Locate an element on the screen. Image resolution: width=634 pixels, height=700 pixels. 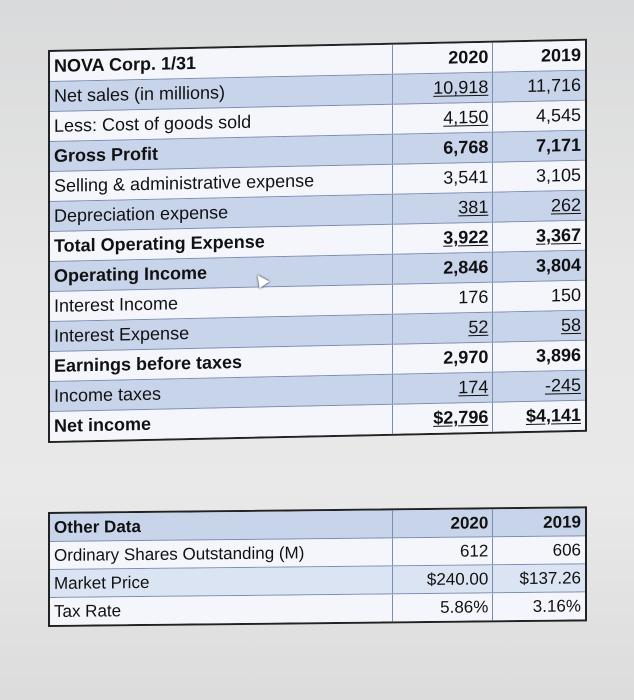
row-value-2019: 4,545 is located at coordinates (558, 115).